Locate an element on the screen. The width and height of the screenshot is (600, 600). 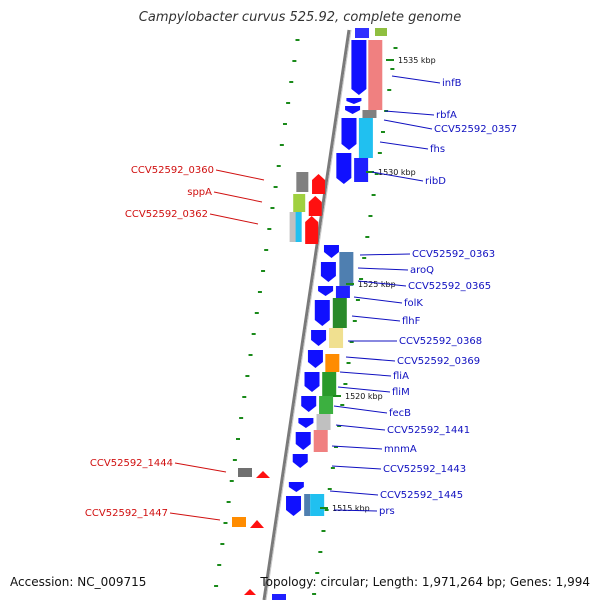
gene-label-ccv52592_1444: CCV52592_1444 is located at coordinates (131, 463).